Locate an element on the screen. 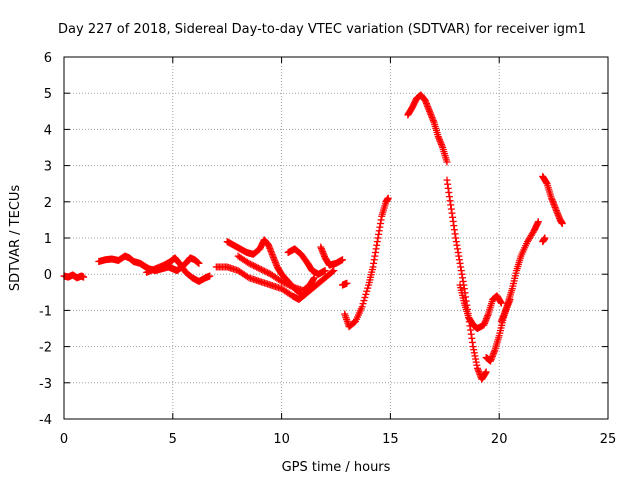  y-tick-label: -4 is located at coordinates (45, 420).